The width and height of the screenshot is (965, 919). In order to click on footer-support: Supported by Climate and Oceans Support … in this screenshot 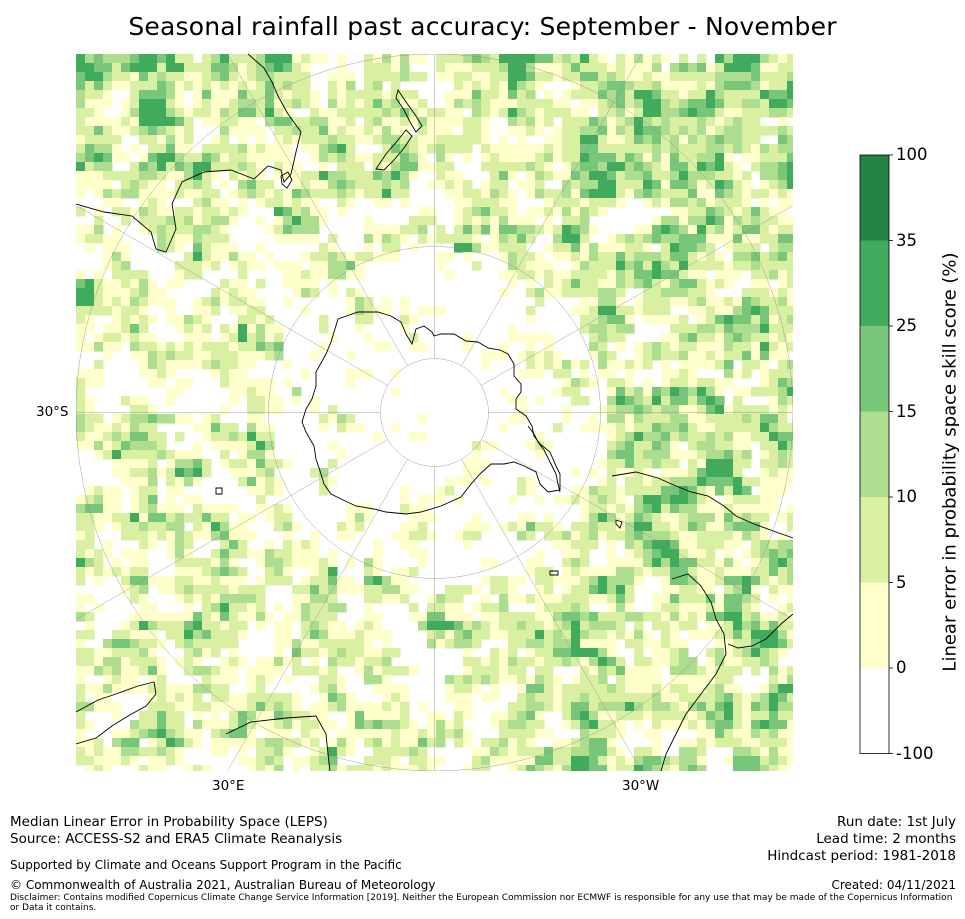, I will do `click(206, 865)`.